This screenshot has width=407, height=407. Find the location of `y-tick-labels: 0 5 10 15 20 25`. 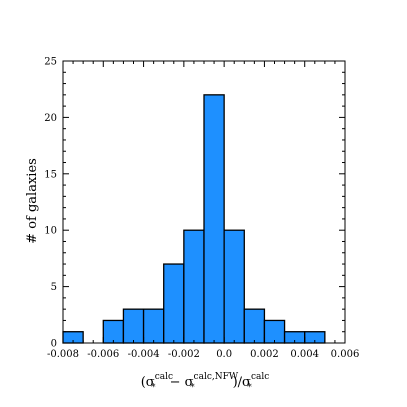

y-tick-labels: 0 5 10 15 20 25 is located at coordinates (50, 203).